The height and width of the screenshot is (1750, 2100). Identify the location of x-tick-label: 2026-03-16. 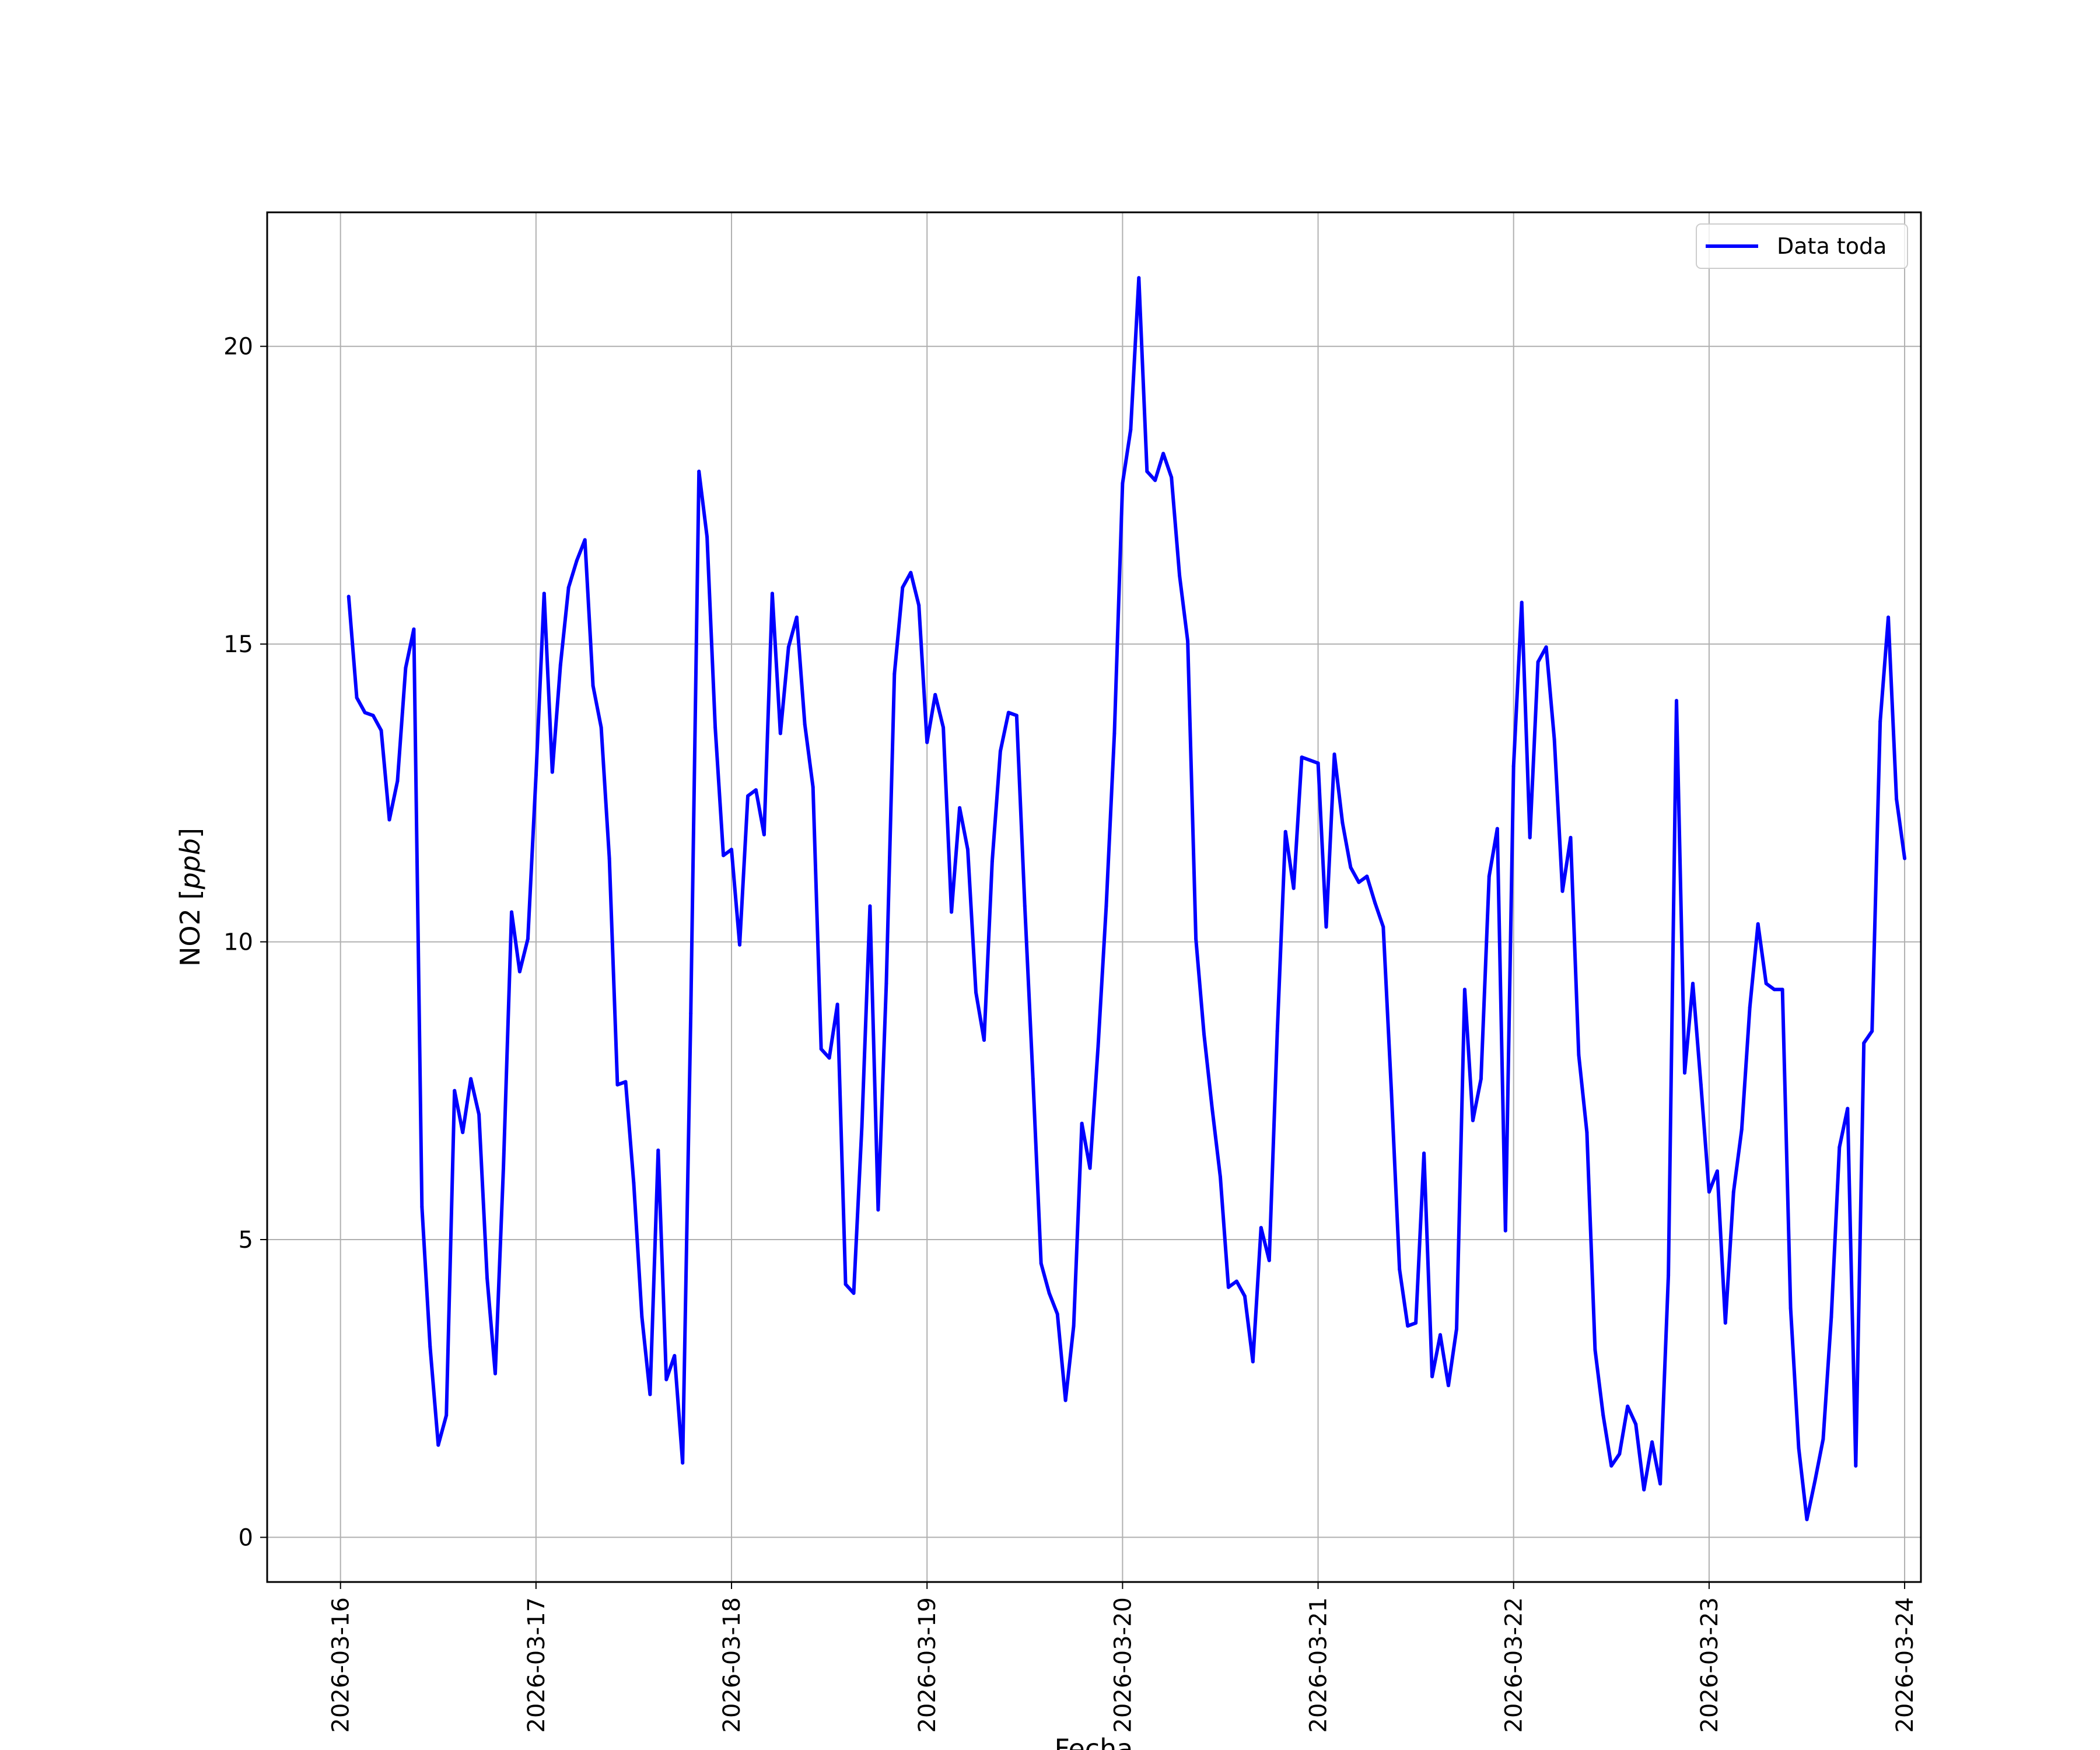
(342, 1664).